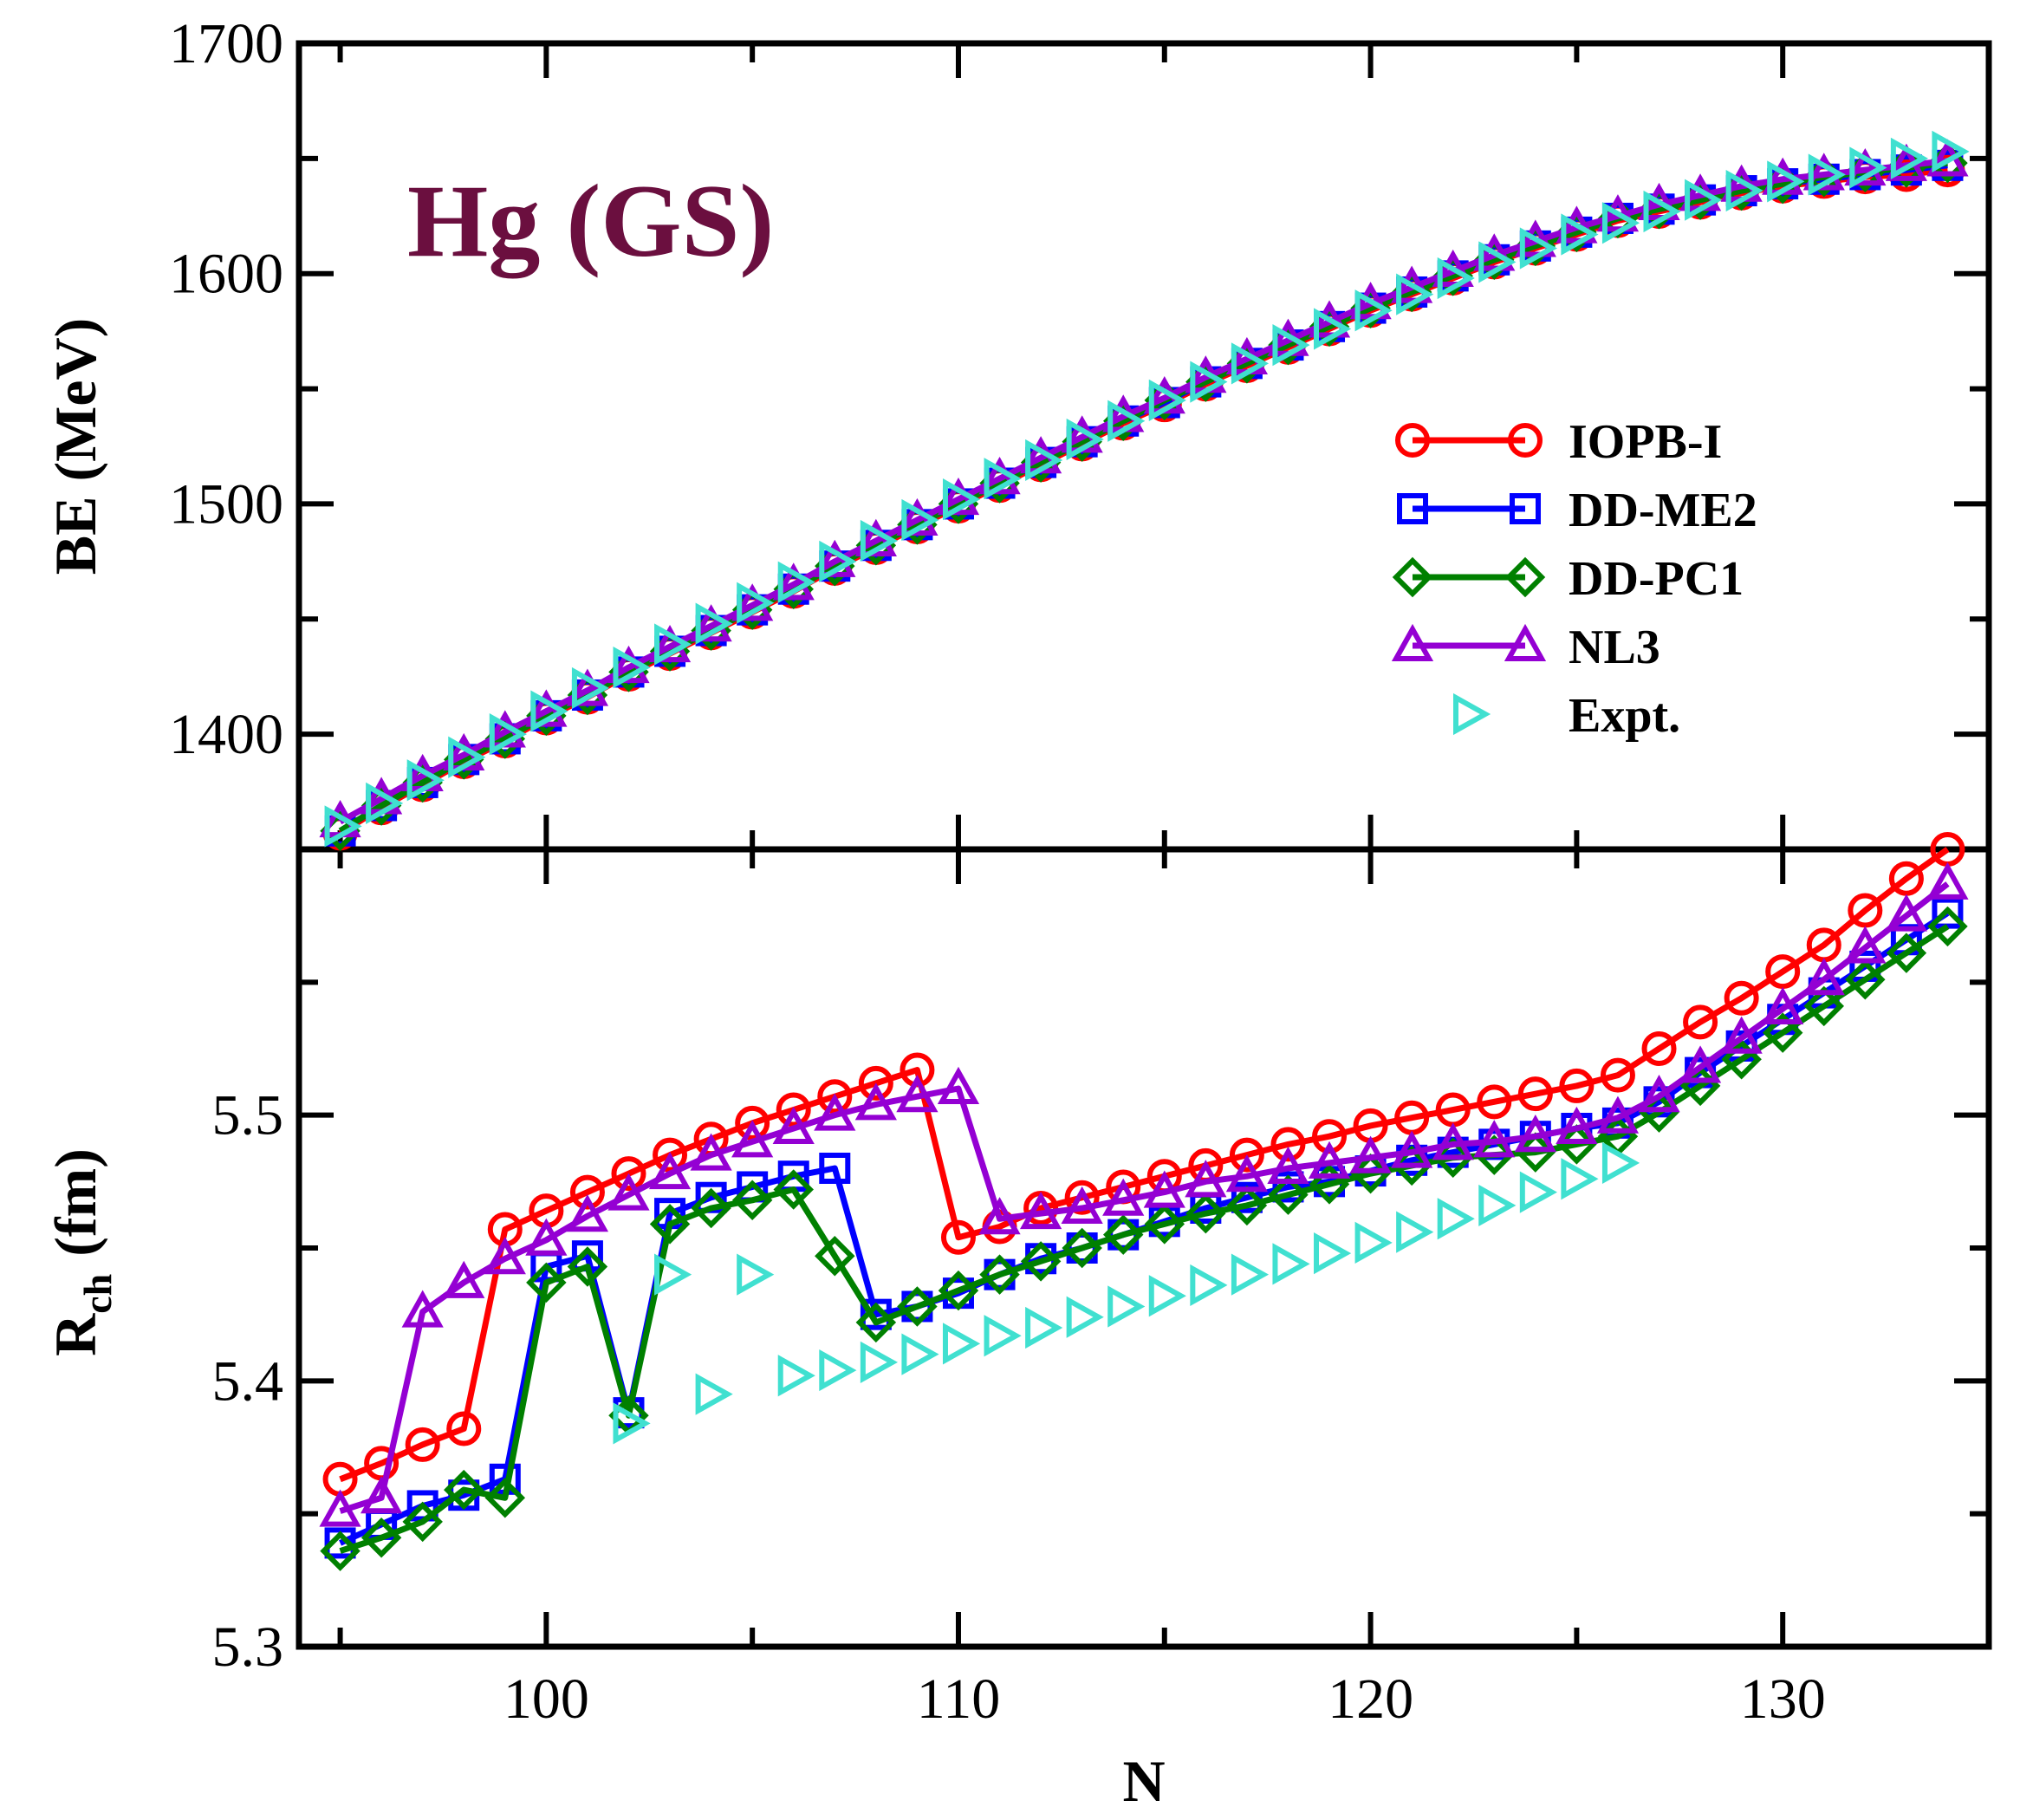 The image size is (2020, 1820). What do you see at coordinates (1566, 716) in the screenshot?
I see `legend-entry-expt: Expt.` at bounding box center [1566, 716].